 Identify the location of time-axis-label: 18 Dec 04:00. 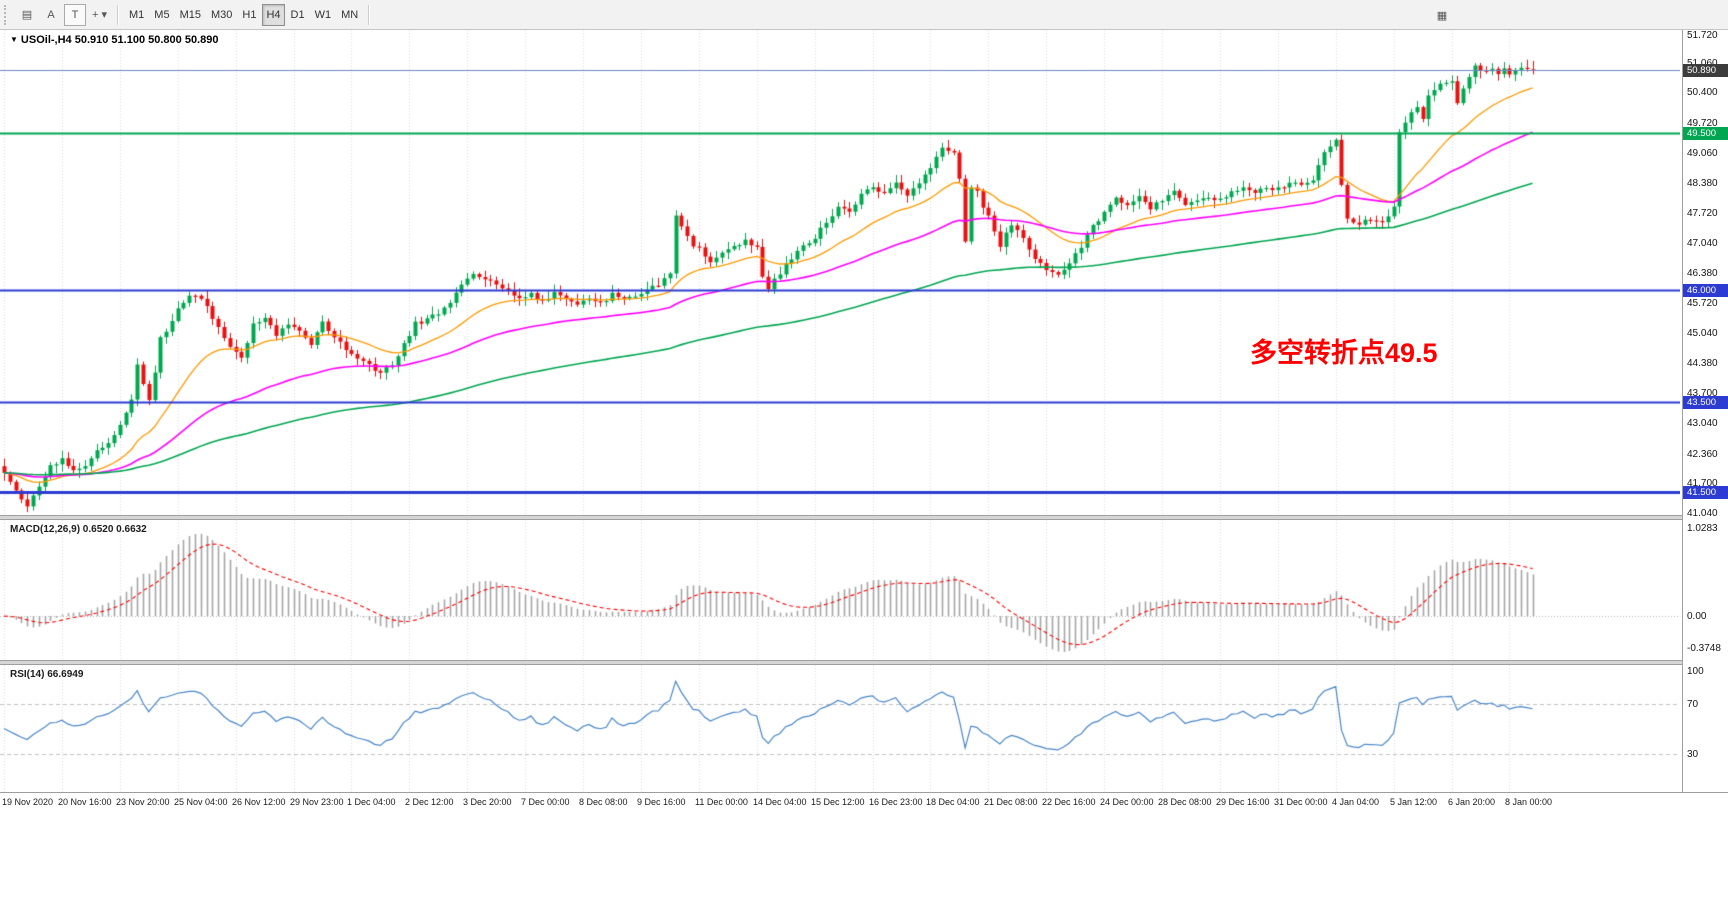
(953, 802).